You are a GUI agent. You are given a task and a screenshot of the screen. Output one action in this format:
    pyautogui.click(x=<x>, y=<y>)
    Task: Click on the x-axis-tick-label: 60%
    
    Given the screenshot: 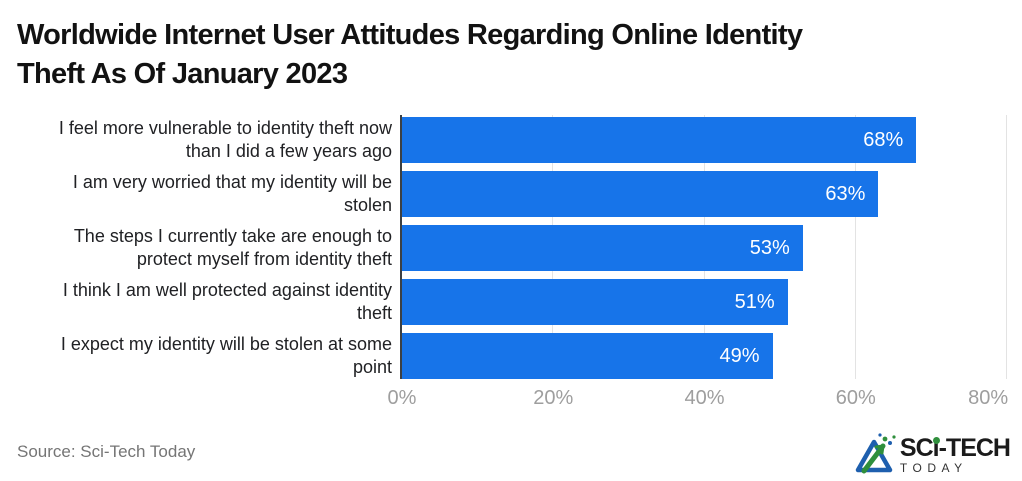 What is the action you would take?
    pyautogui.click(x=855, y=398)
    